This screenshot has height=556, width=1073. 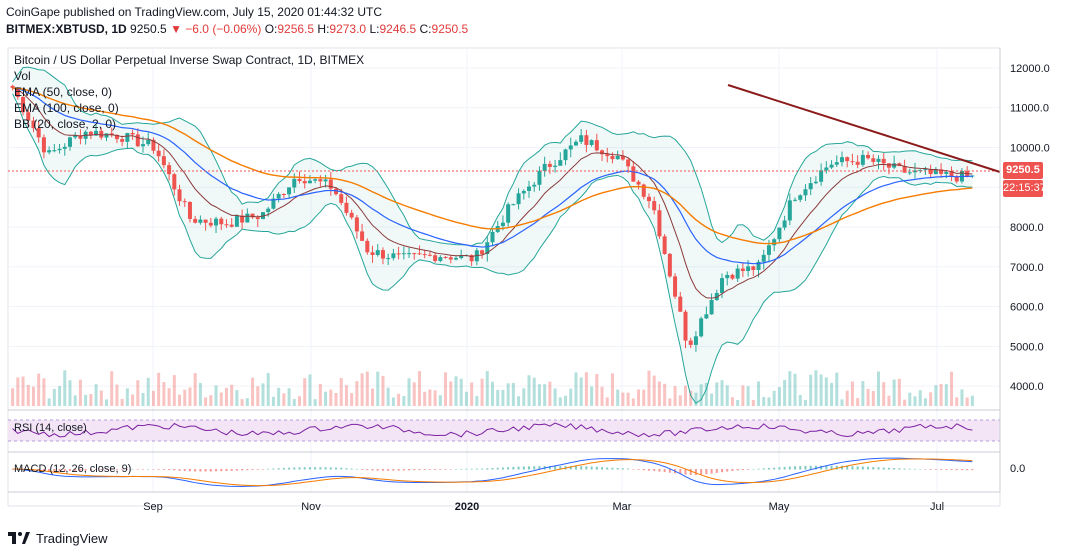 I want to click on rsi-line, so click(x=492, y=430).